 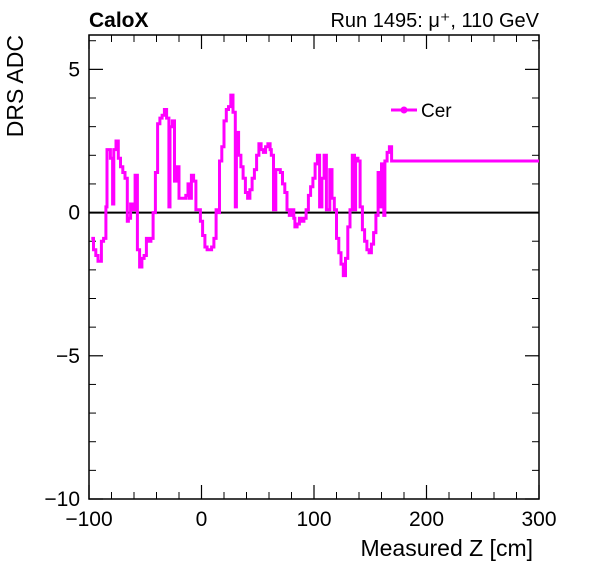 What do you see at coordinates (88, 519) in the screenshot?
I see `x-tick-label: −100` at bounding box center [88, 519].